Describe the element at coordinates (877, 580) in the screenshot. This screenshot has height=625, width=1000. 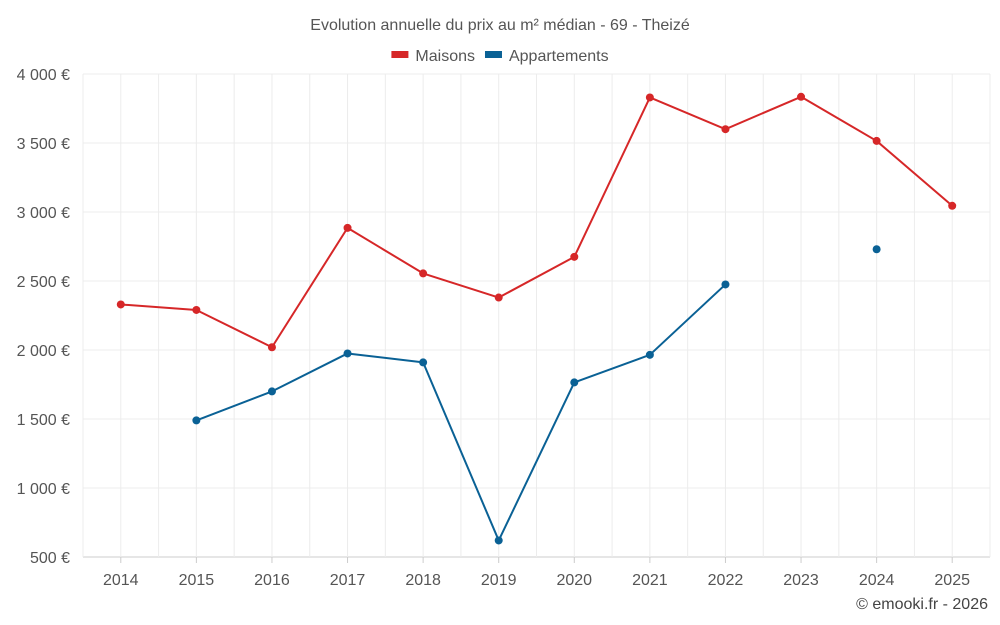
I see `x-tick-label: 2024` at that location.